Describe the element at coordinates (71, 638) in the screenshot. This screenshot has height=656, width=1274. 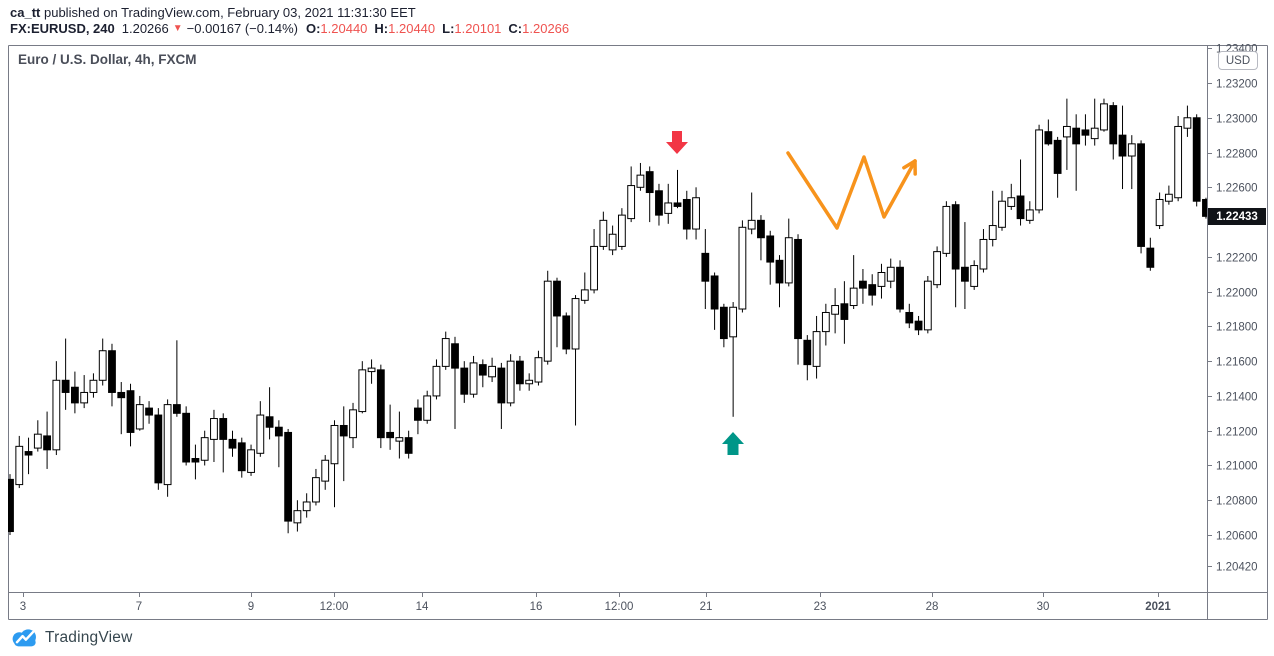
I see `brand-footer: TradingView` at that location.